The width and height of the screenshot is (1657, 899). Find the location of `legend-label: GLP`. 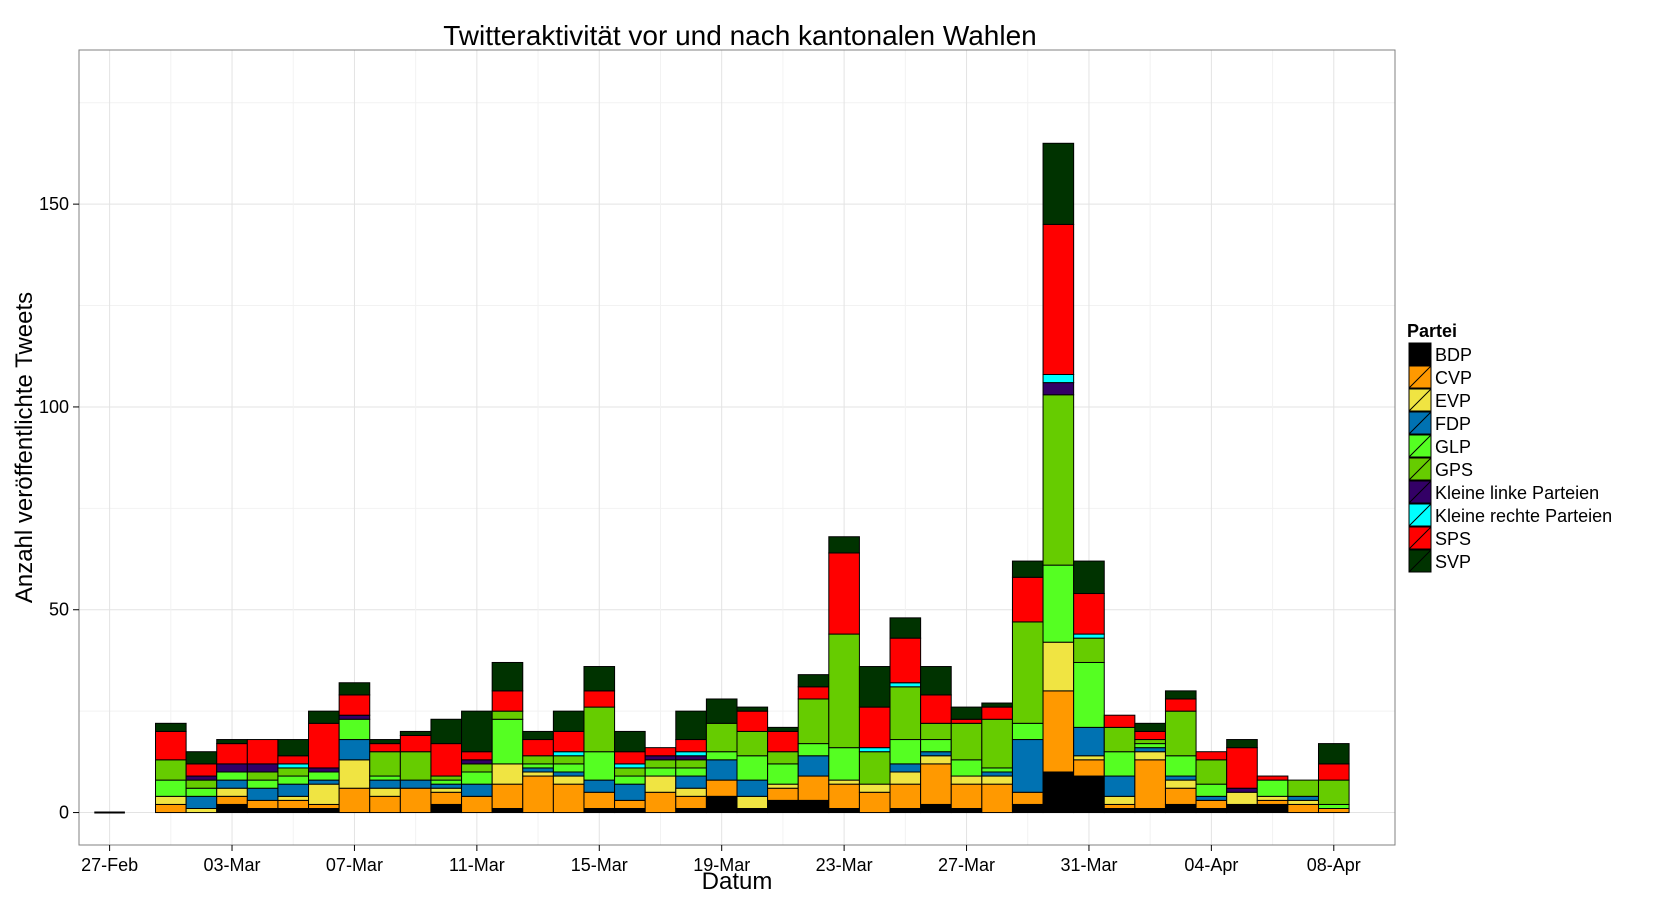

legend-label: GLP is located at coordinates (1453, 447).